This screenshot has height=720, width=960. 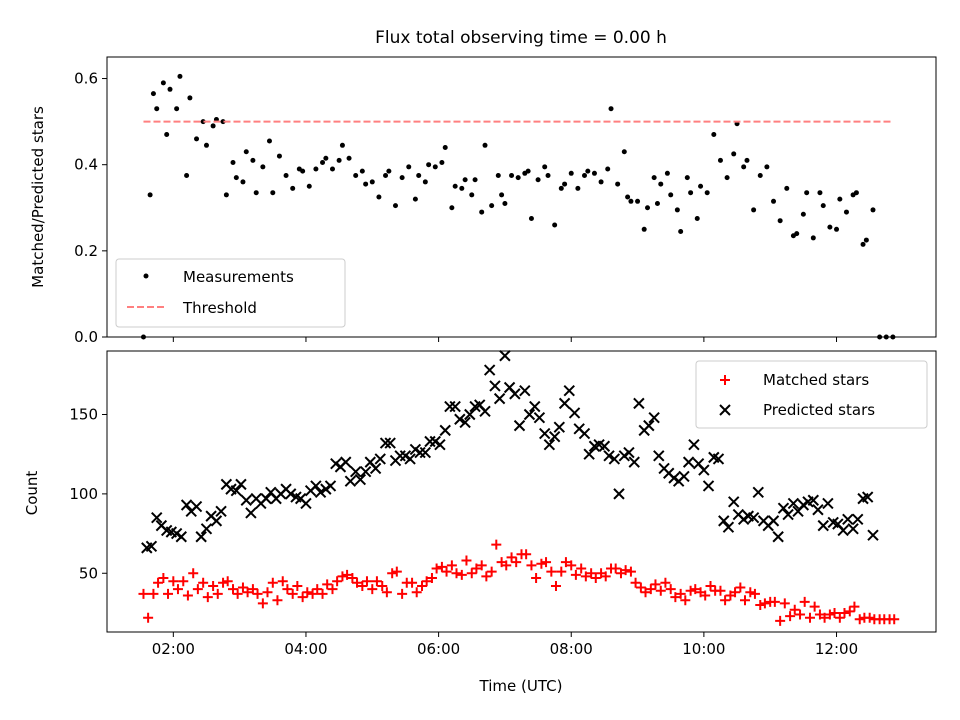 What do you see at coordinates (811, 394) in the screenshot?
I see `bottom-legend: Matched stars Predicted stars` at bounding box center [811, 394].